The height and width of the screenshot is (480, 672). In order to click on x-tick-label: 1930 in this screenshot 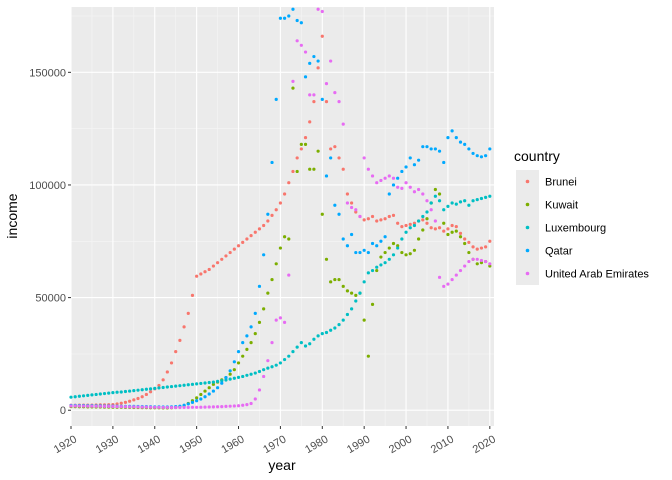, I will do `click(107, 444)`.